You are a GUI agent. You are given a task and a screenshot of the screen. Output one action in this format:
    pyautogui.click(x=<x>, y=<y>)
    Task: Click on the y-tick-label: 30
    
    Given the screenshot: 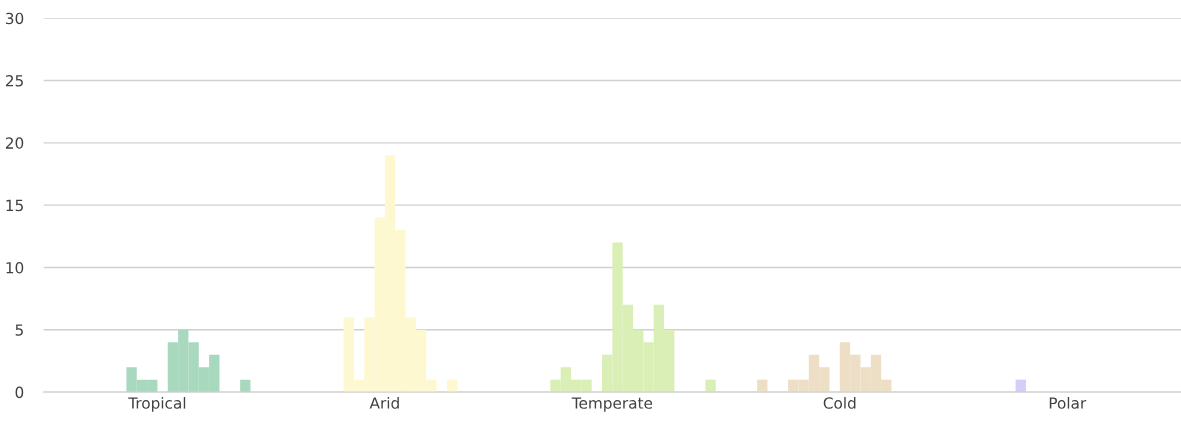 What is the action you would take?
    pyautogui.click(x=14, y=18)
    